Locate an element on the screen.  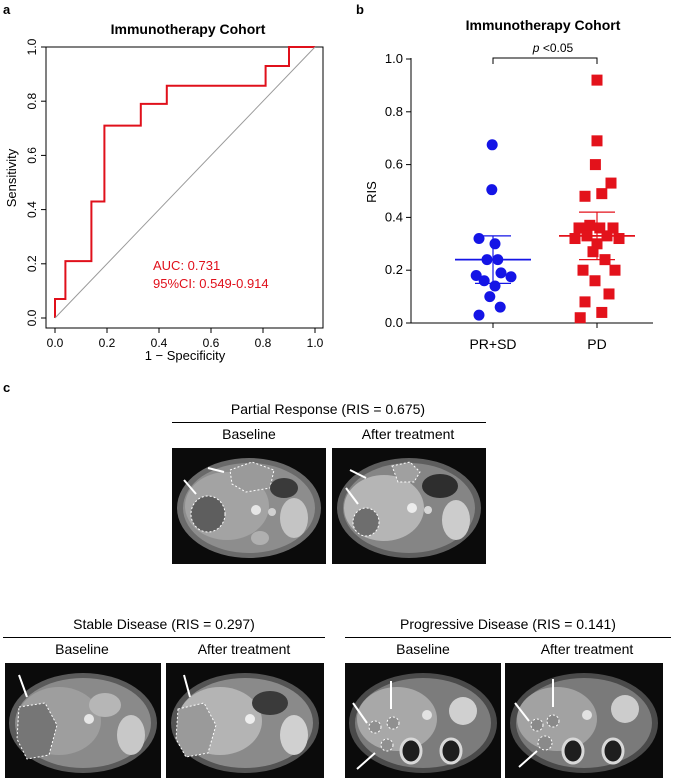
roc-title: Immunotherapy Cohort is located at coordinates (188, 29).